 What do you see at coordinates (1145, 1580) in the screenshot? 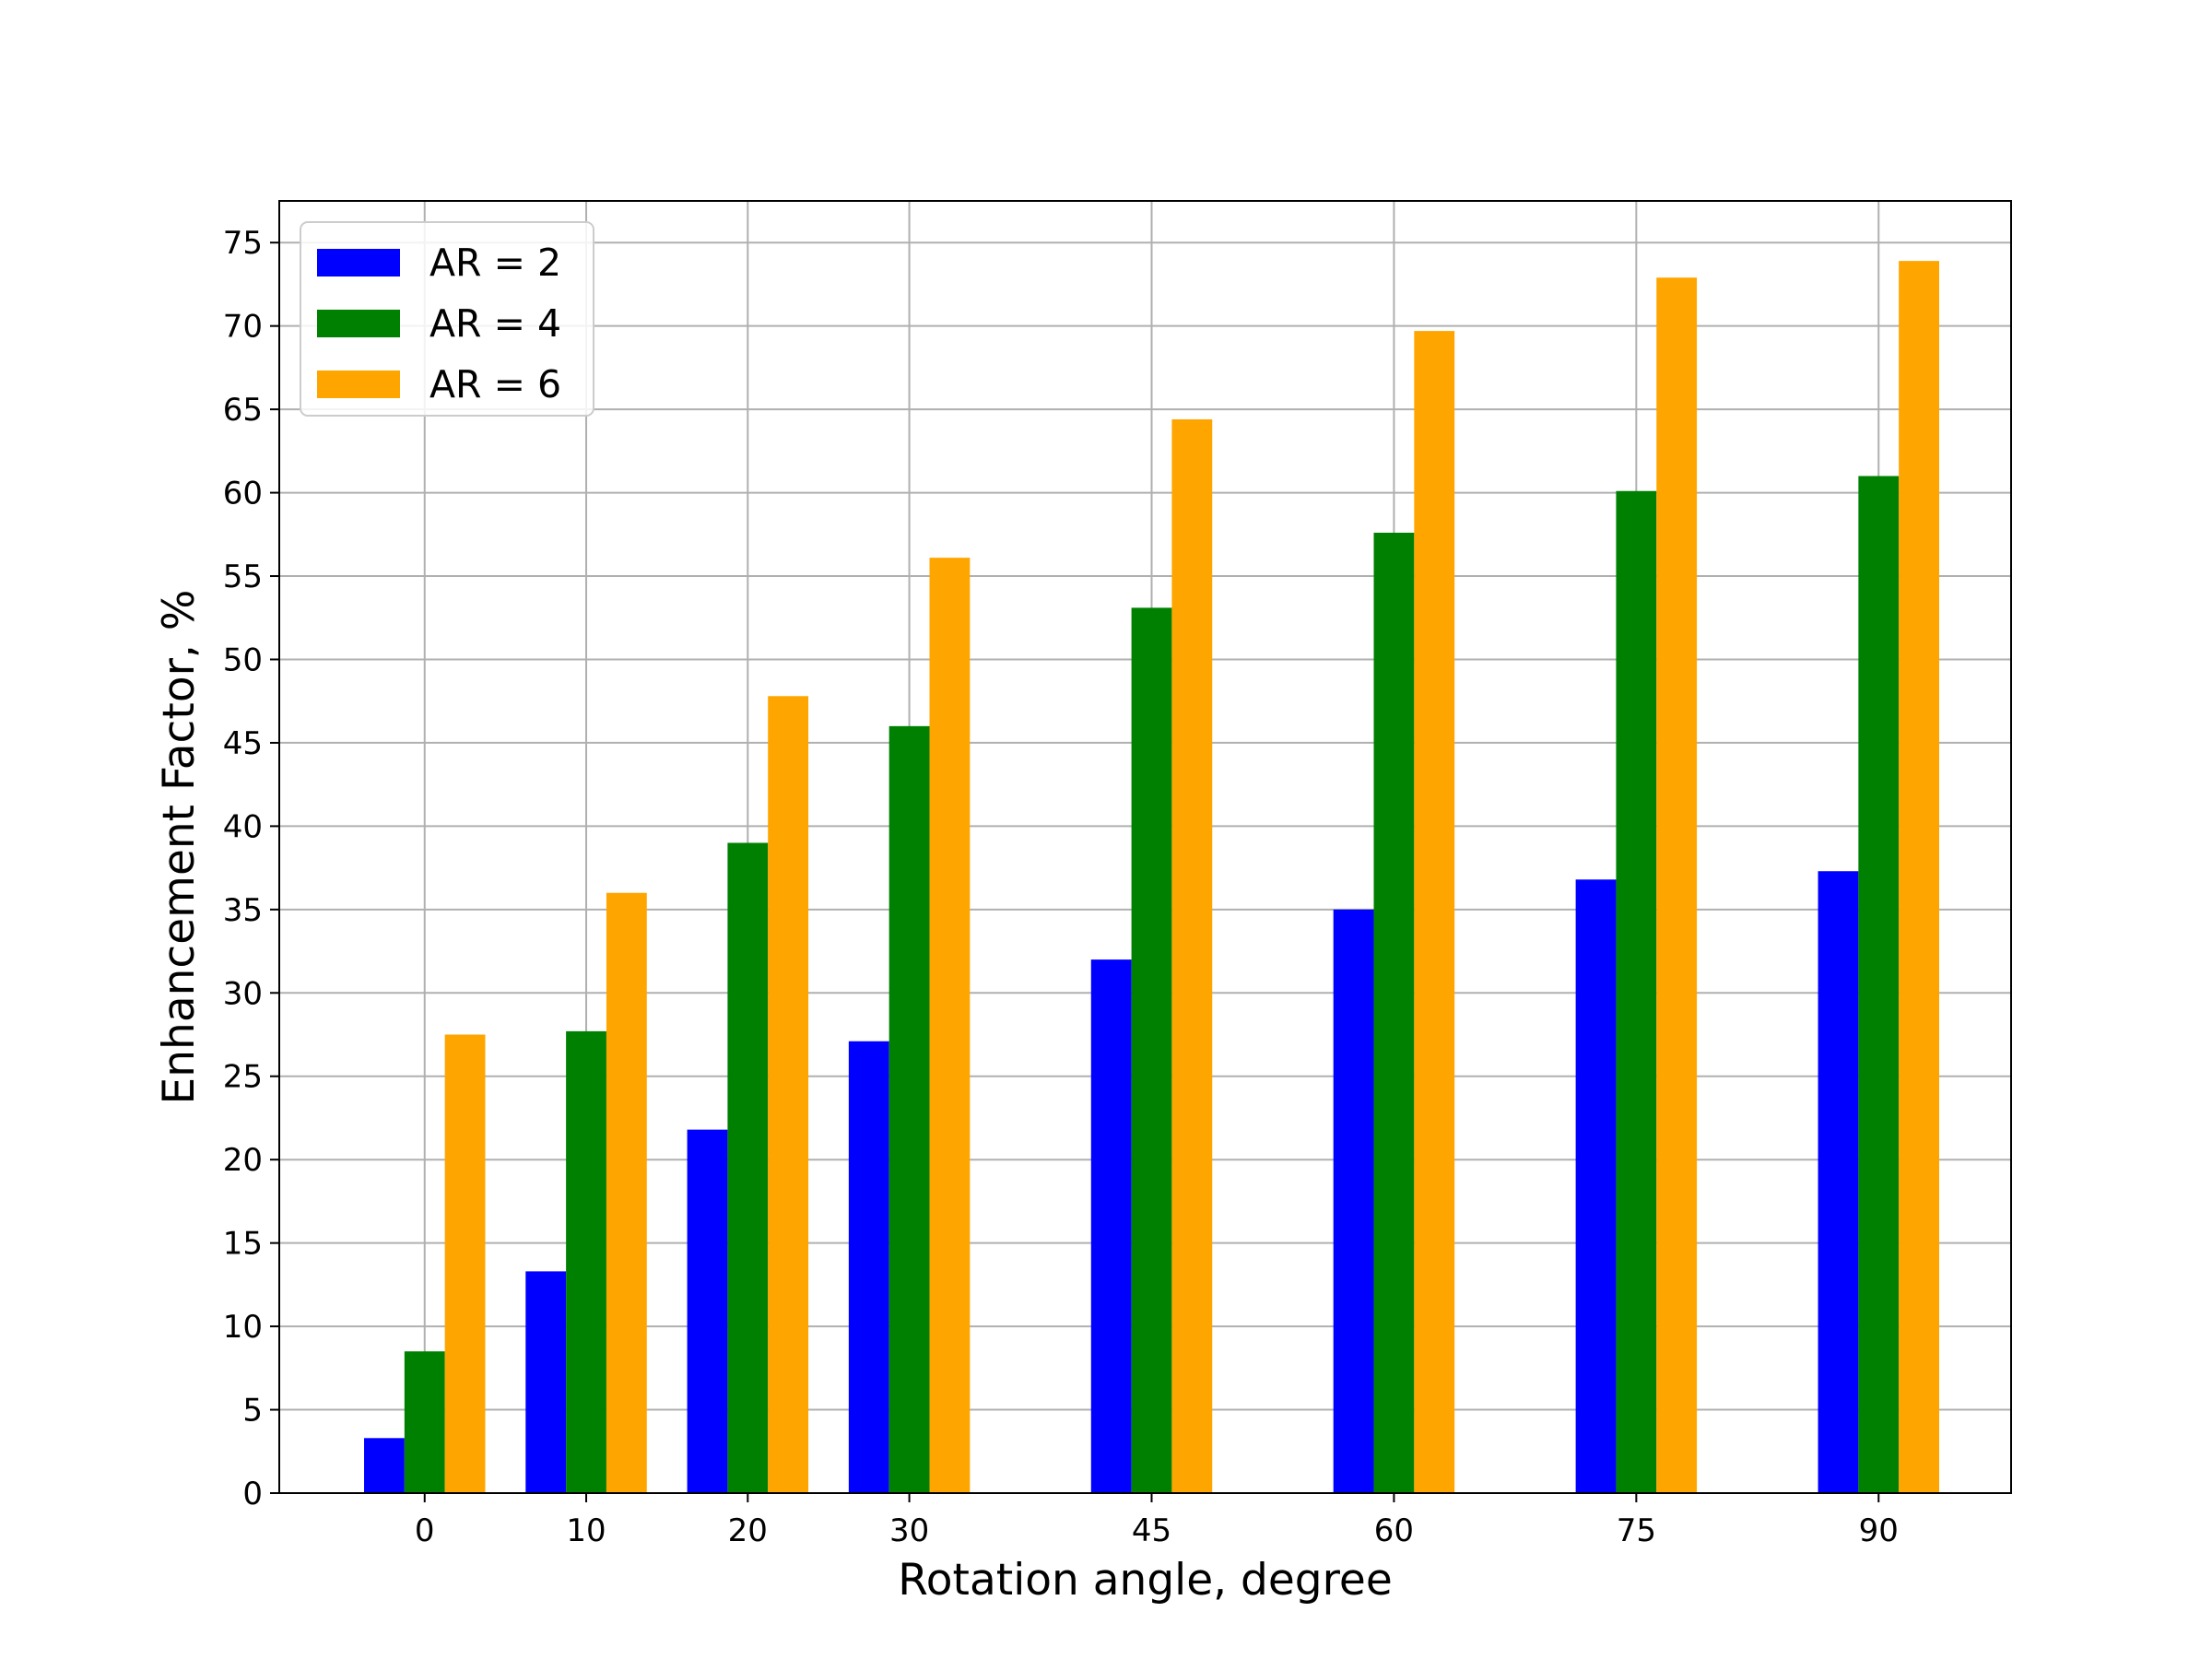
I see `x-axis-title: Rotation angle, degree` at bounding box center [1145, 1580].